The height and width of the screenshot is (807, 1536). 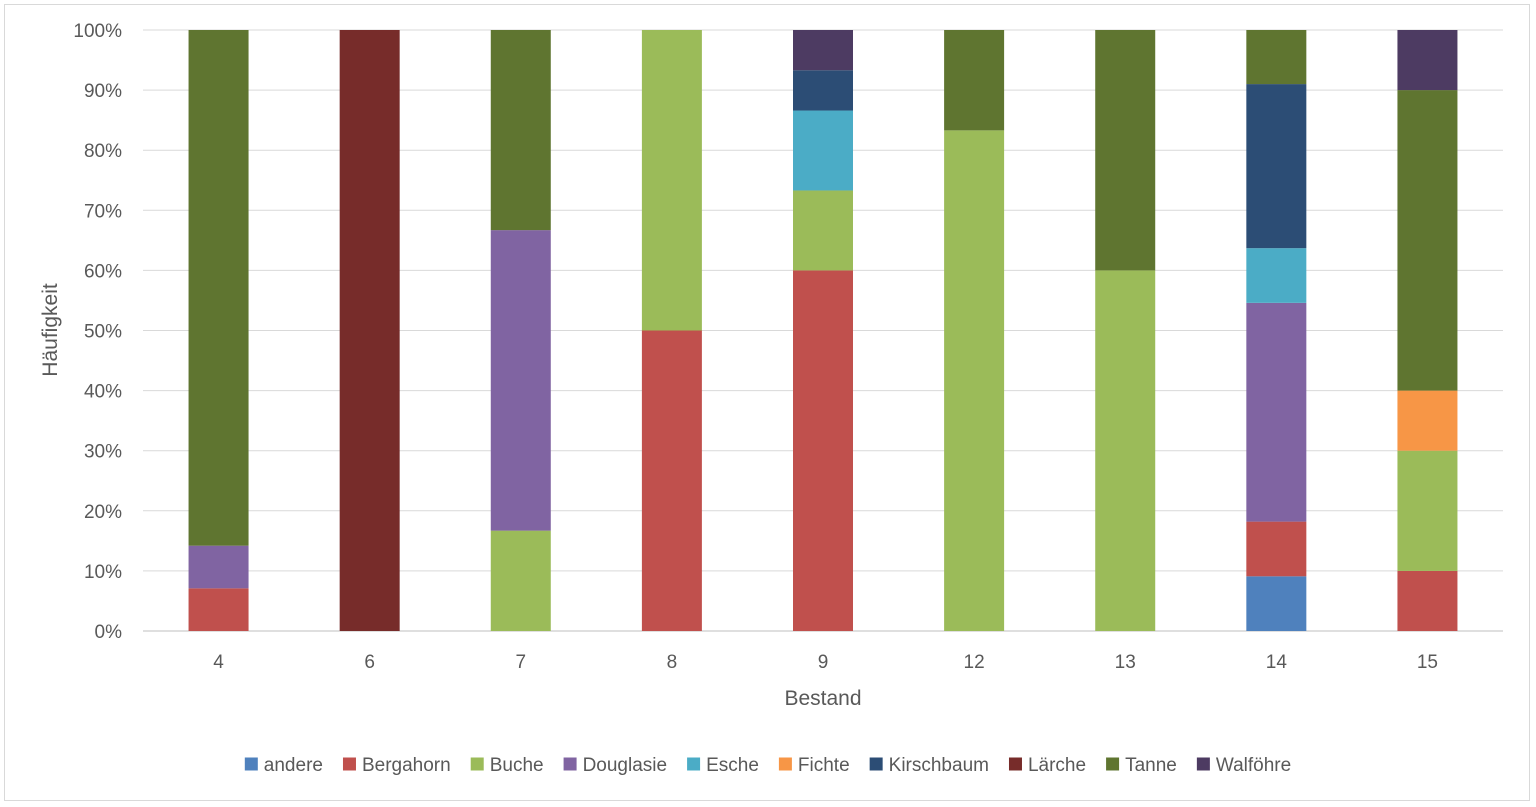 I want to click on x-tick-label: 8, so click(x=672, y=662).